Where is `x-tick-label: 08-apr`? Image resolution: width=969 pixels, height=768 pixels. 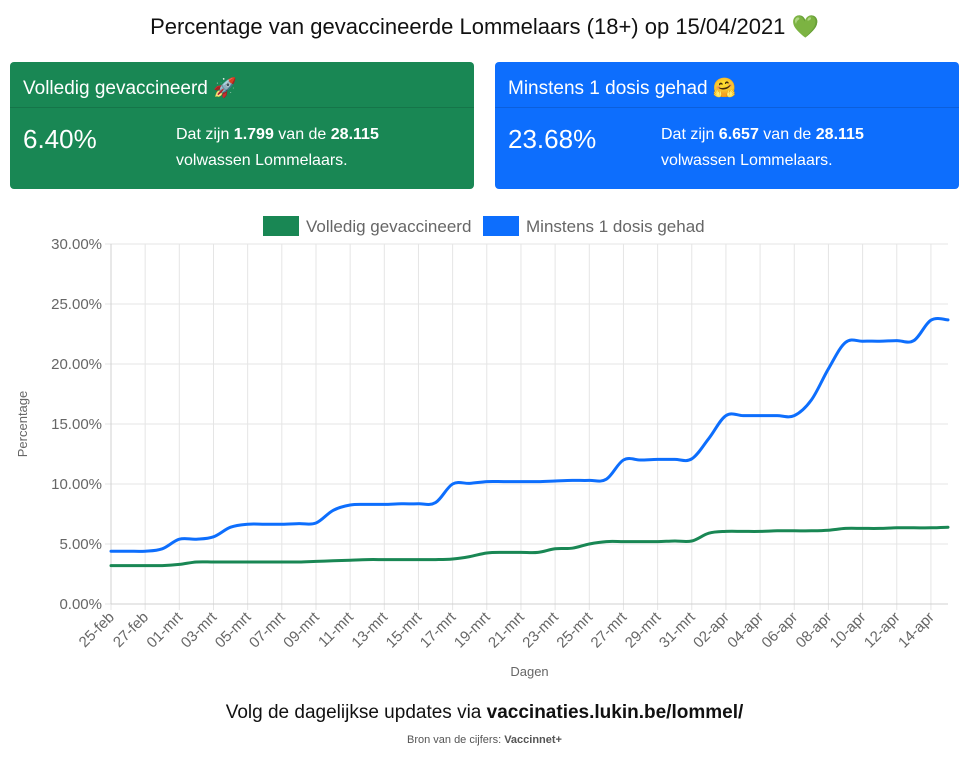
x-tick-label: 08-apr is located at coordinates (814, 630).